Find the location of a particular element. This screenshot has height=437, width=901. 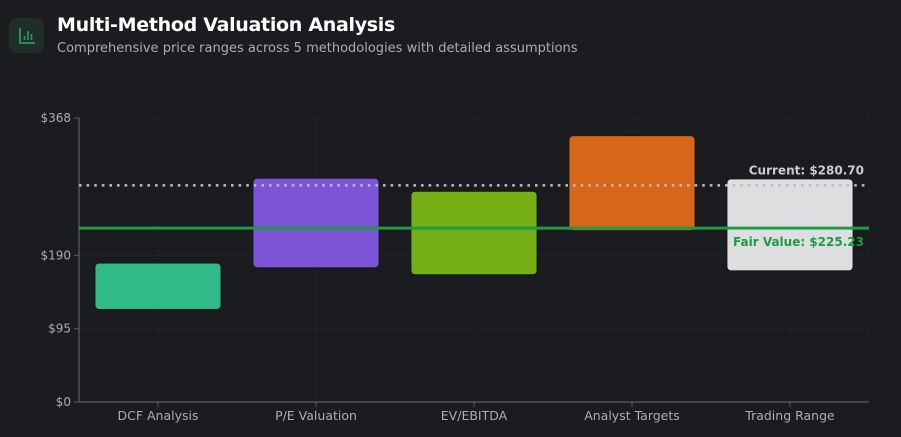

bar-chart-icon is located at coordinates (26, 35).